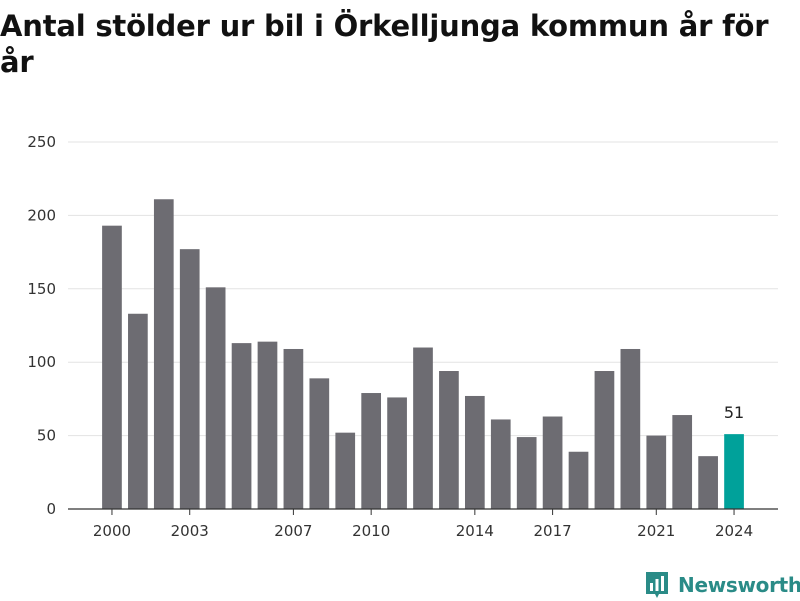  Describe the element at coordinates (578, 480) in the screenshot. I see `bar-2018` at that location.